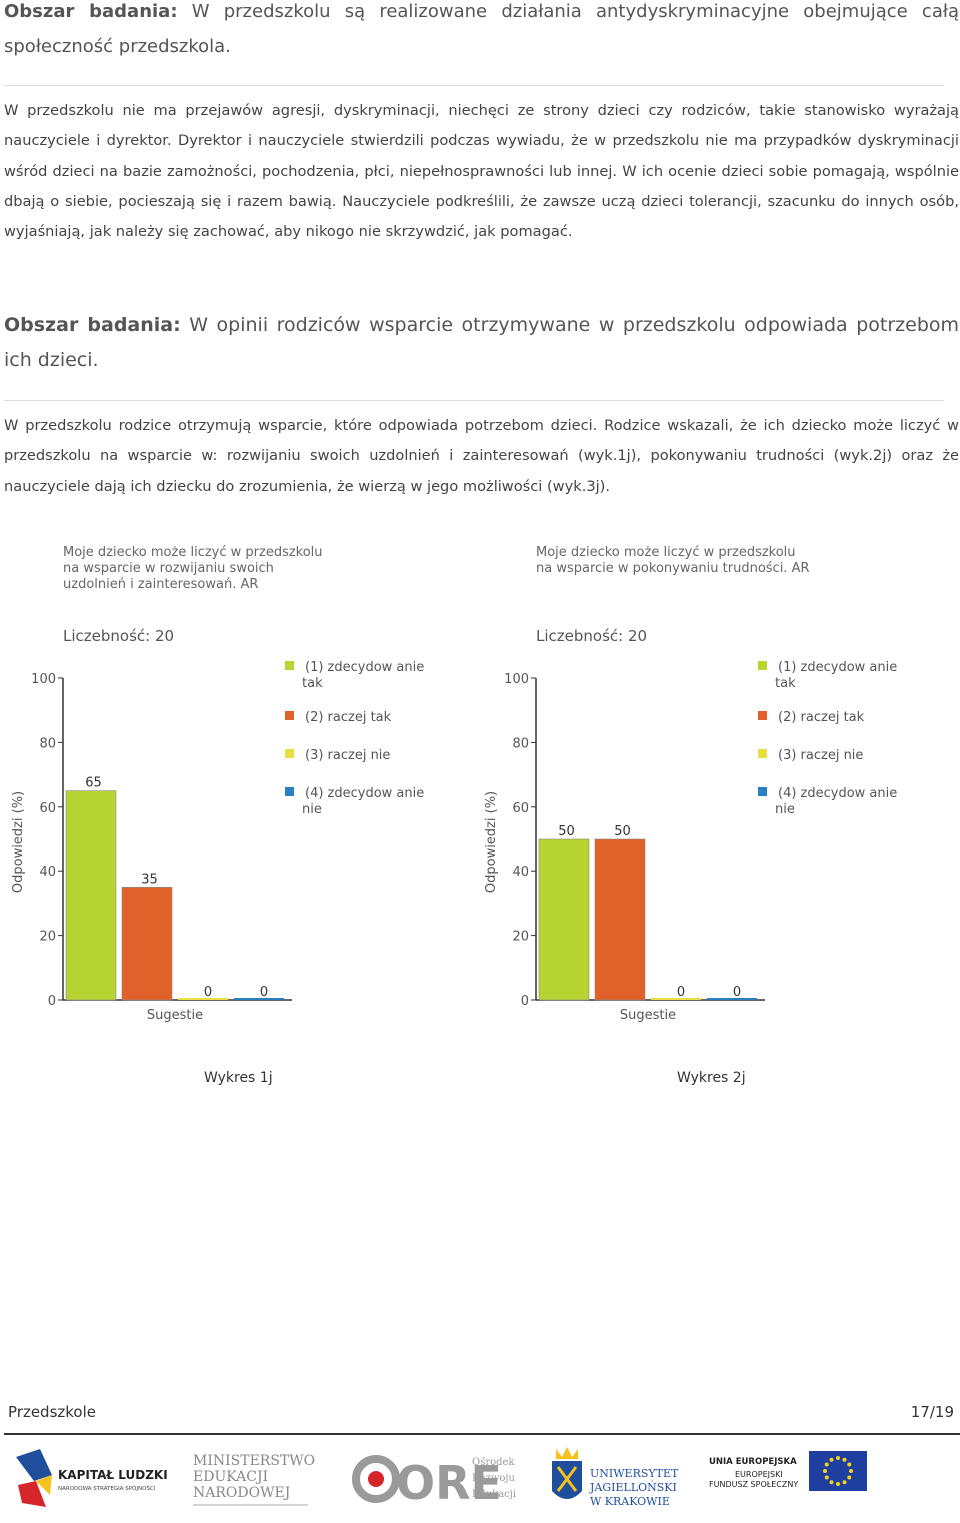 The height and width of the screenshot is (1523, 960). What do you see at coordinates (168, 568) in the screenshot?
I see `chart-title-line: na wsparcie w rozwijaniu swoich` at bounding box center [168, 568].